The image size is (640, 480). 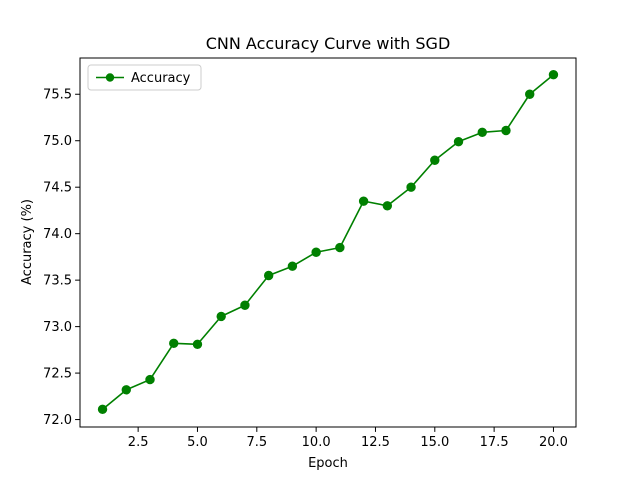 I want to click on legend-box, so click(x=144, y=77).